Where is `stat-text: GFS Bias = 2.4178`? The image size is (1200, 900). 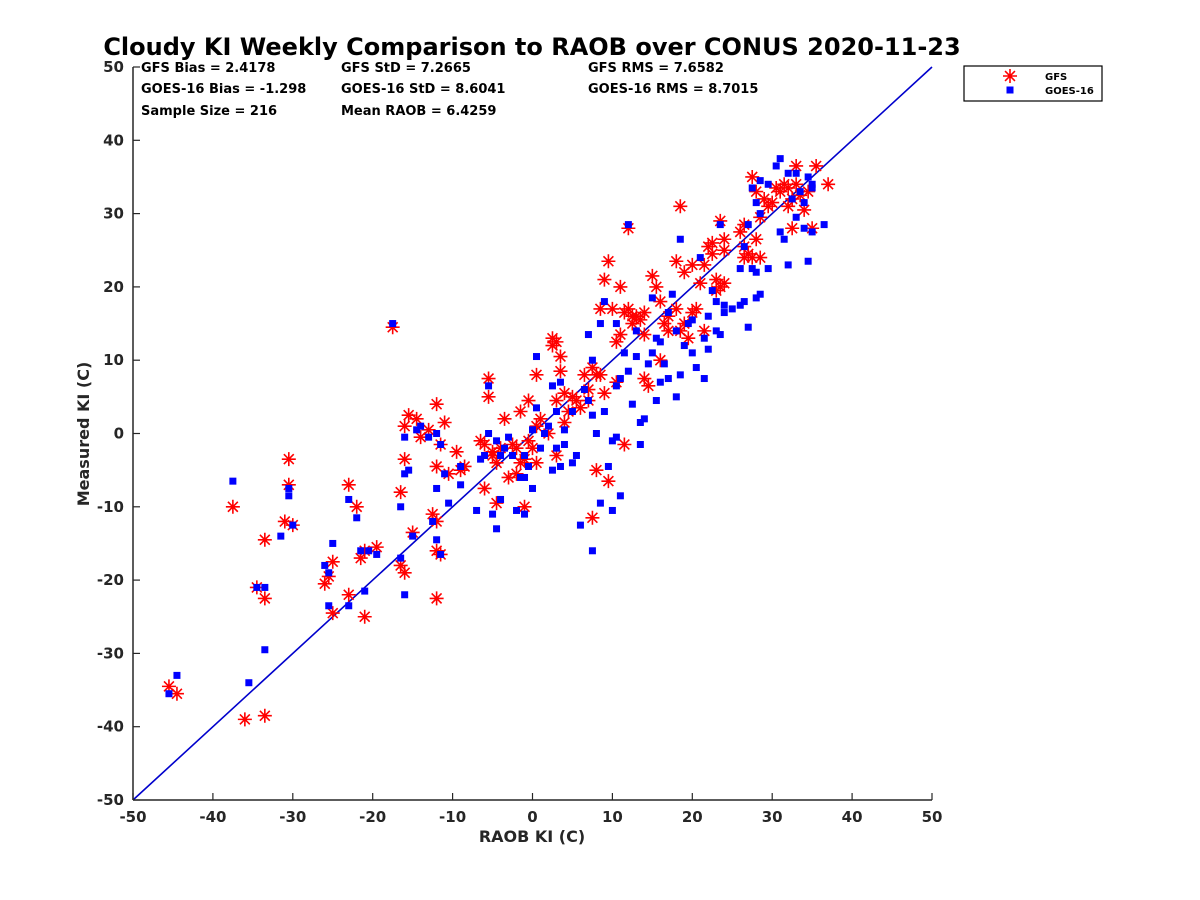 stat-text: GFS Bias = 2.4178 is located at coordinates (208, 68).